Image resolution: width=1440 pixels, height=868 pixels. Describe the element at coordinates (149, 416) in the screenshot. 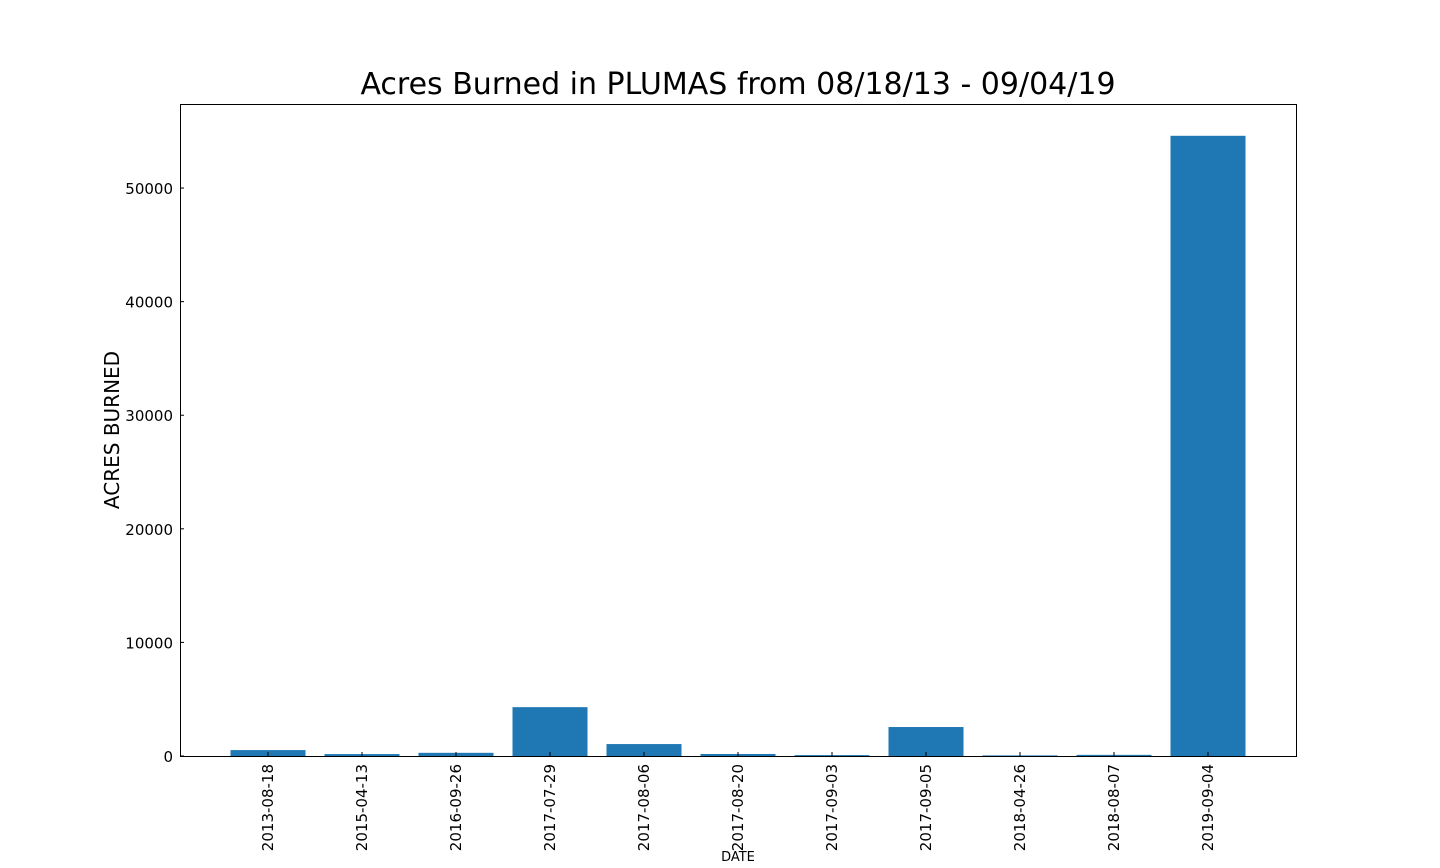

I see `y-tick-label: 30000` at that location.